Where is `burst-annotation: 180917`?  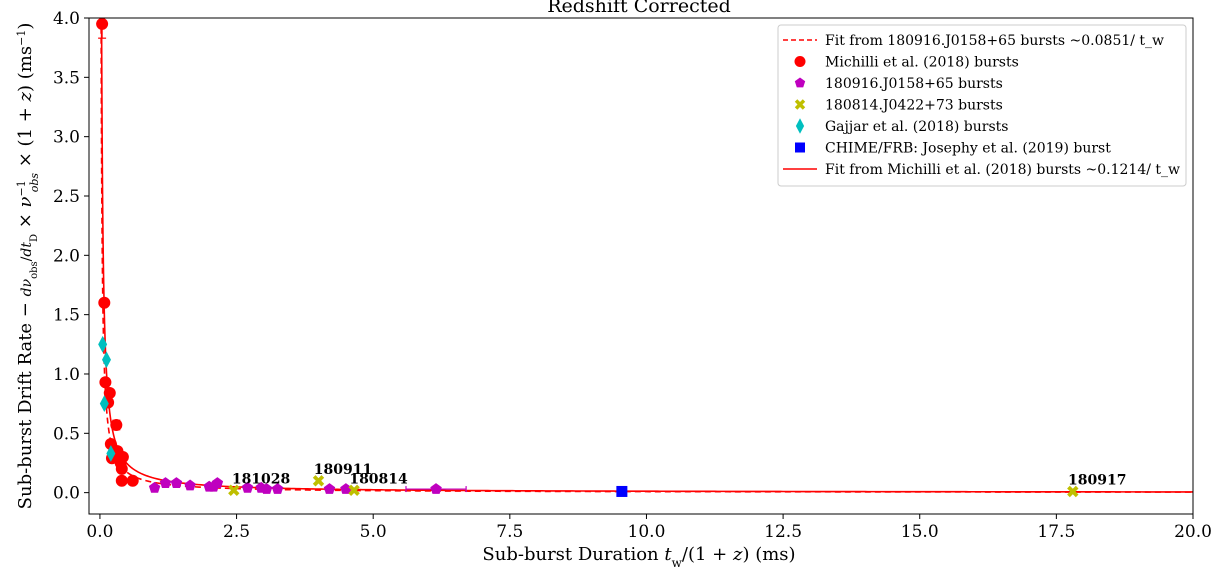
burst-annotation: 180917 is located at coordinates (1097, 480).